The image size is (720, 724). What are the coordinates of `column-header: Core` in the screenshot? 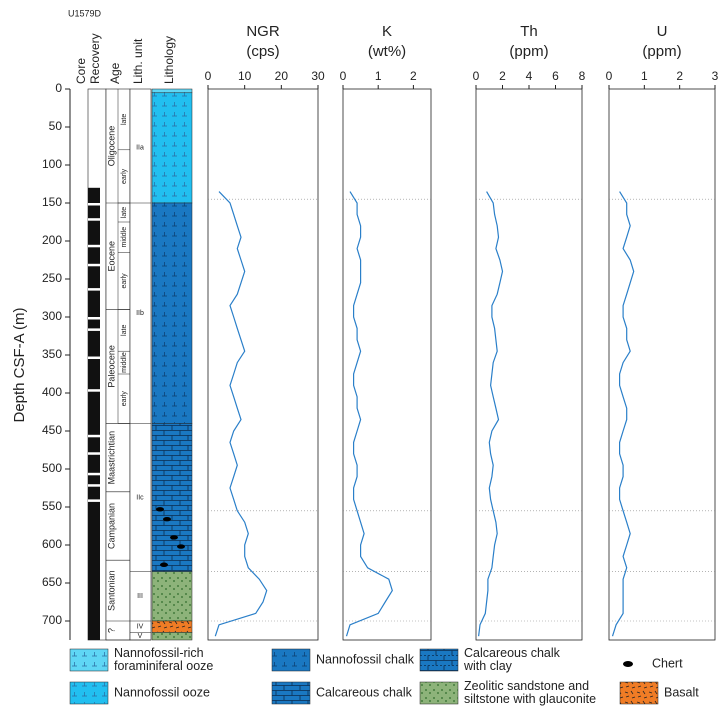 It's located at (81, 71).